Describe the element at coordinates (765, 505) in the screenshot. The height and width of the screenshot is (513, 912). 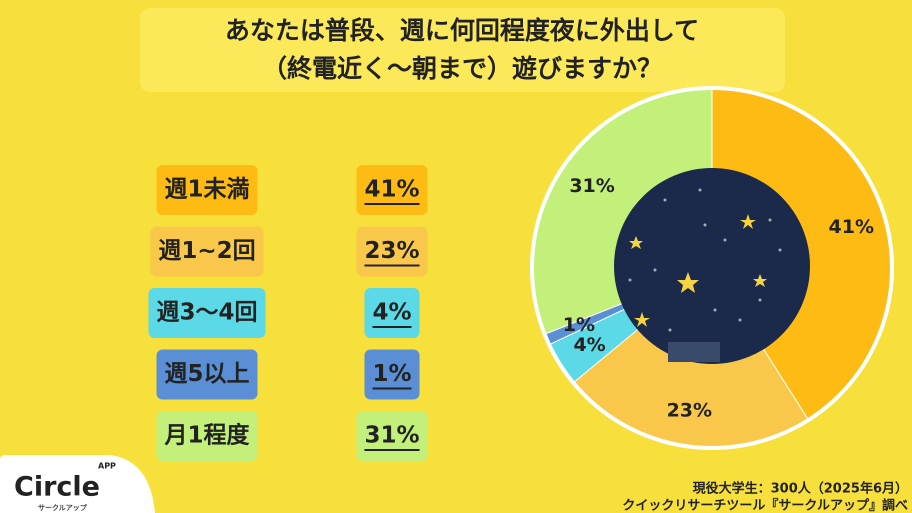
I see `source: クイックリサーチツール『サークルアップ』調べ` at that location.